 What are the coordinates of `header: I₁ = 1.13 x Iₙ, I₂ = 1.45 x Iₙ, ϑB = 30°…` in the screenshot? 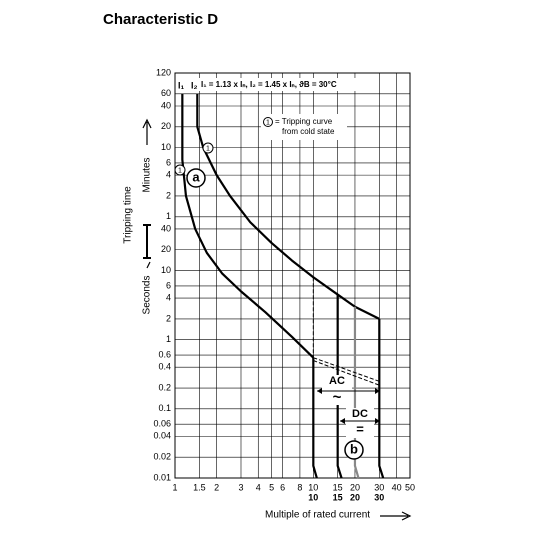 It's located at (269, 84).